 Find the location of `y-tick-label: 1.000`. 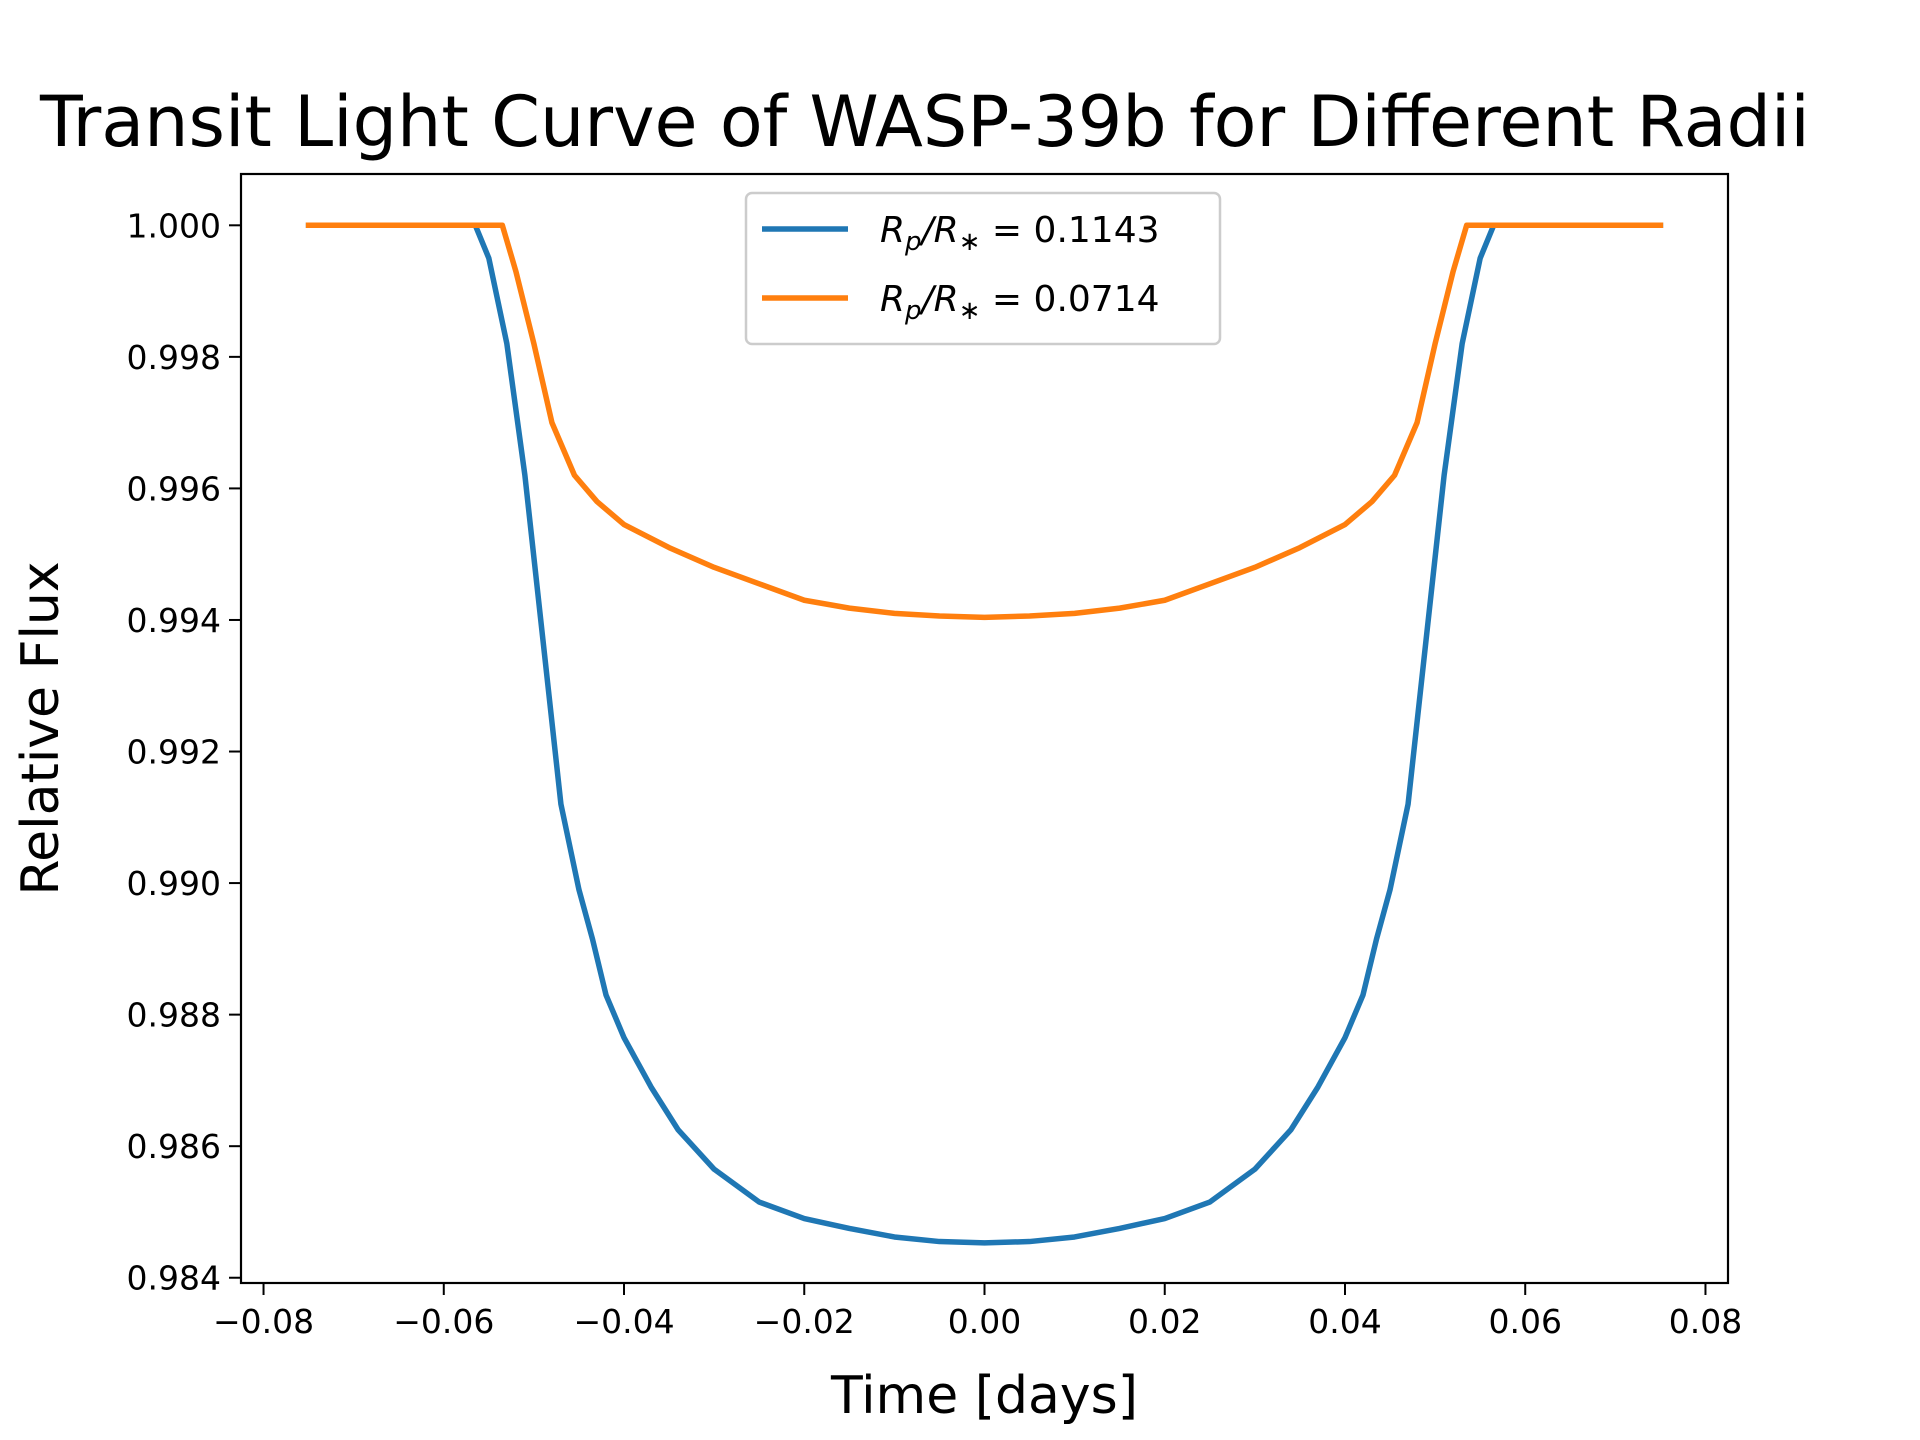

y-tick-label: 1.000 is located at coordinates (174, 225).